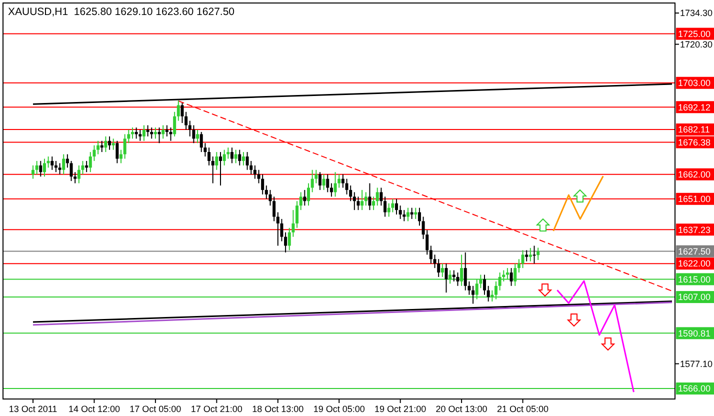  What do you see at coordinates (121, 12) in the screenshot?
I see `chart-title: XAUUSD,H1 1625.80 1629.10 1623.60 1627.50` at bounding box center [121, 12].